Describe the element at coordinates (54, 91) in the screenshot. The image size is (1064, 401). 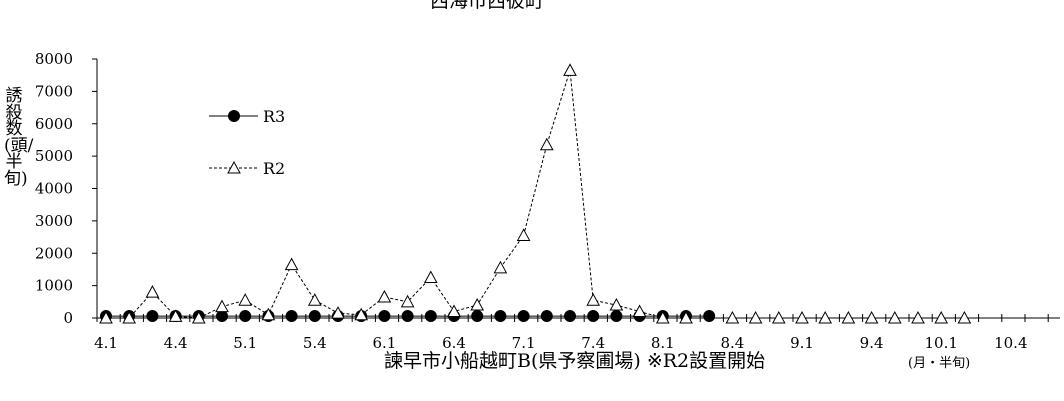
I see `y-tick-label: 7000` at that location.